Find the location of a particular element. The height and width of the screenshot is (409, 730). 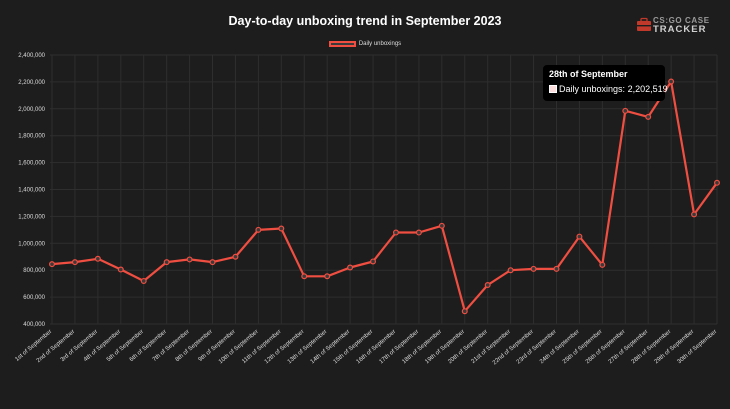

legend: Daily unboxings is located at coordinates (365, 44).